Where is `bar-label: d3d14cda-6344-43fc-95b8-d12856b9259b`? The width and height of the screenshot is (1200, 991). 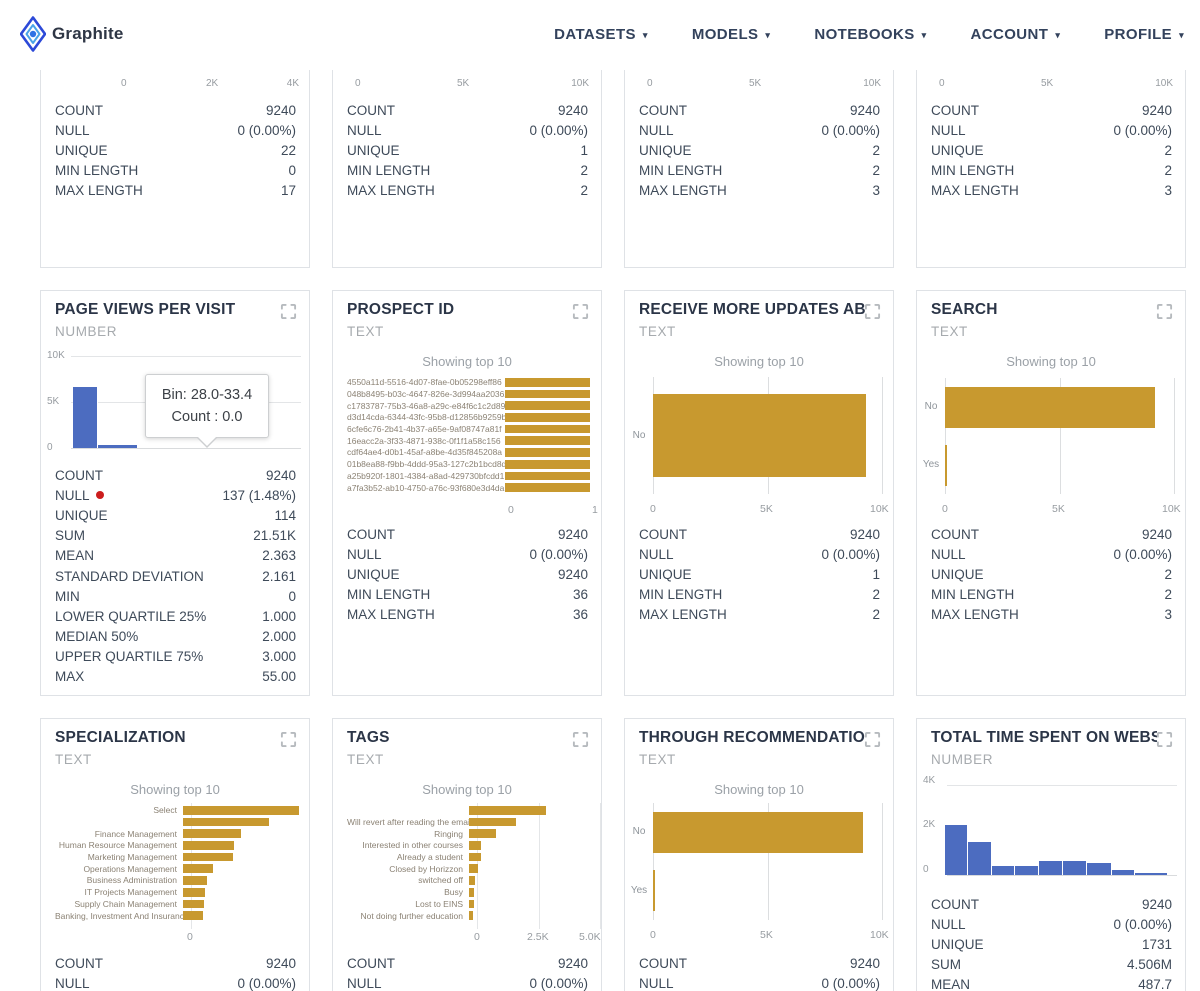
bar-label: d3d14cda-6344-43fc-95b8-d12856b9259b is located at coordinates (426, 417).